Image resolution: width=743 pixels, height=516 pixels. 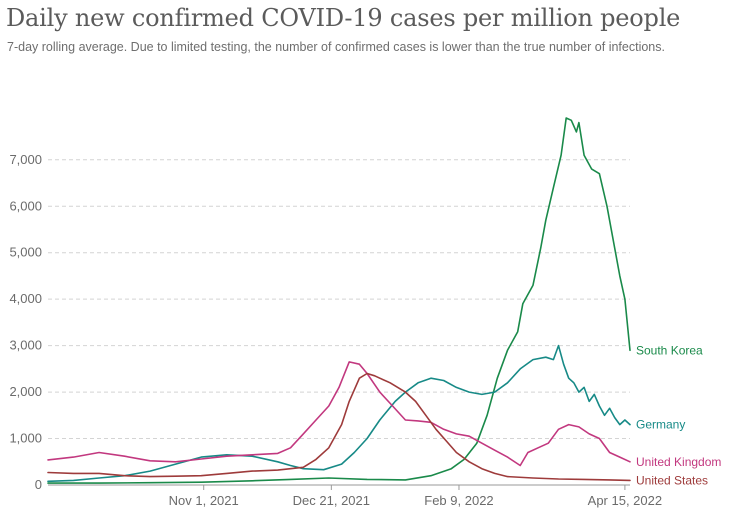 I want to click on y-tick-label: 7,000, so click(x=25, y=159).